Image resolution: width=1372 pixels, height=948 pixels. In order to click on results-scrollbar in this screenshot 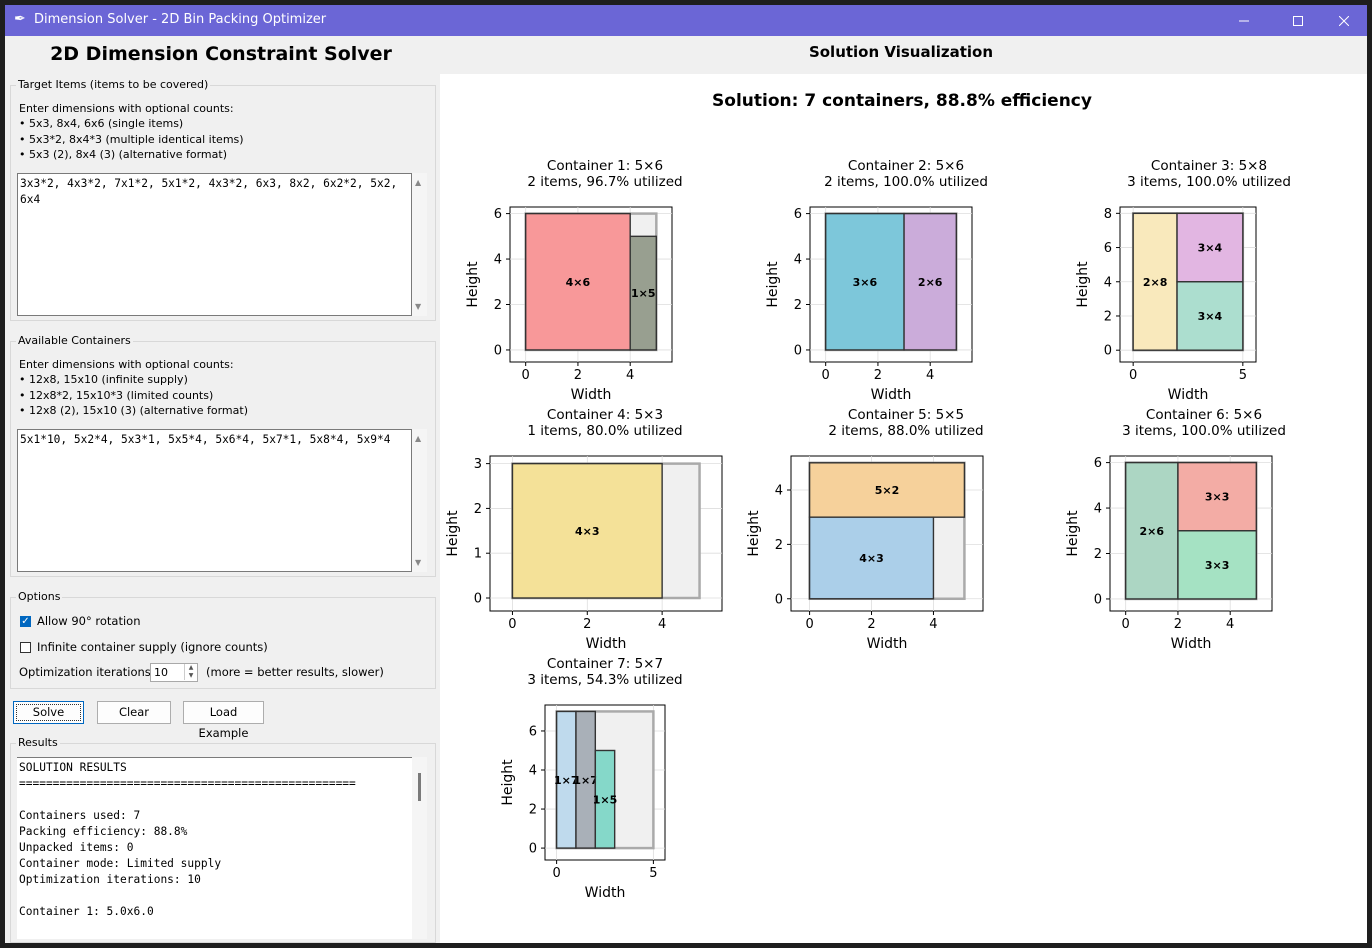, I will do `click(419, 848)`.